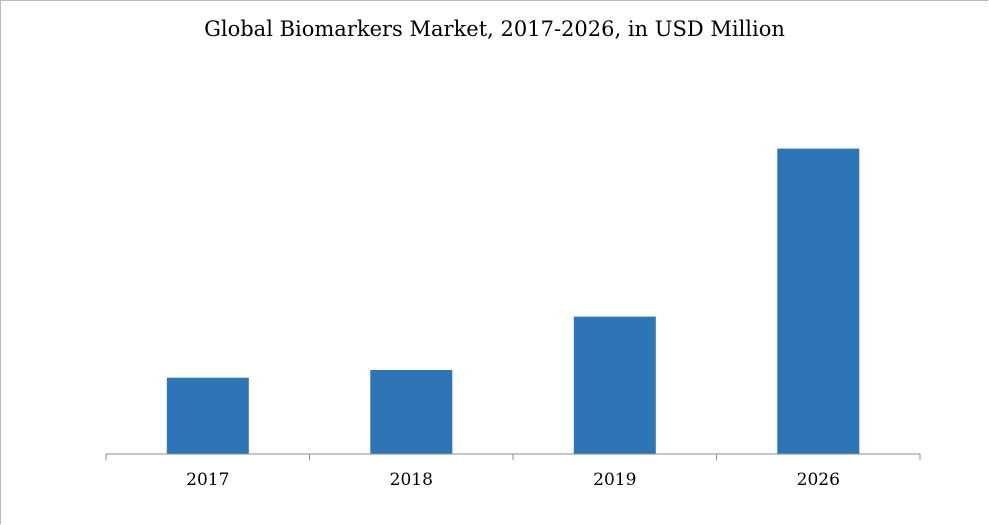 The image size is (989, 525). What do you see at coordinates (818, 480) in the screenshot?
I see `x-tick-label: 2026` at bounding box center [818, 480].